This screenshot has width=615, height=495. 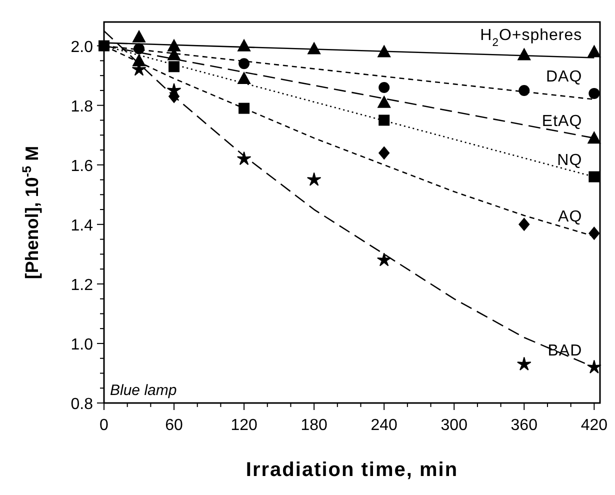 What do you see at coordinates (384, 425) in the screenshot?
I see `x-tick-label: 240` at bounding box center [384, 425].